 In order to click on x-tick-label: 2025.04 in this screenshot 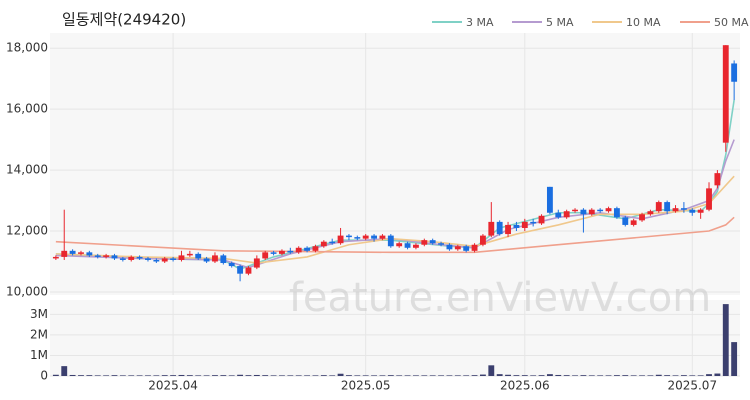, I will do `click(173, 386)`.